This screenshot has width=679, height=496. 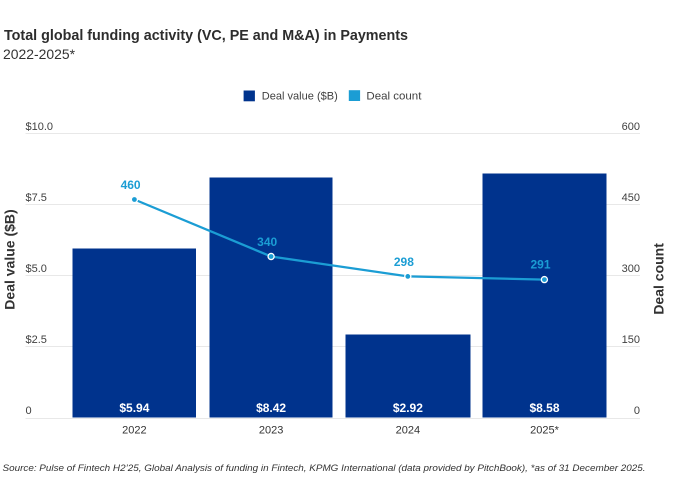 What do you see at coordinates (267, 242) in the screenshot?
I see `svg-text: 340` at bounding box center [267, 242].